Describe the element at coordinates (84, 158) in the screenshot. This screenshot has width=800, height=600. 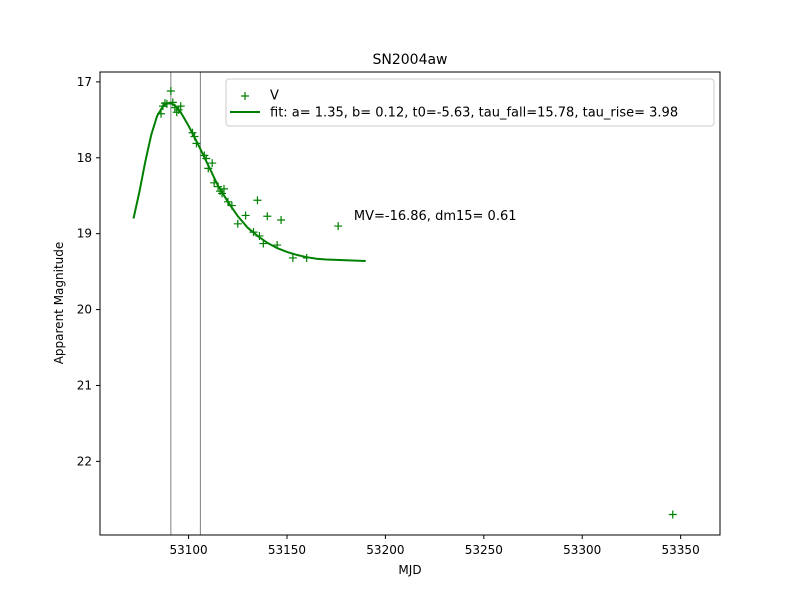
I see `y-tick-label-18: 18` at that location.